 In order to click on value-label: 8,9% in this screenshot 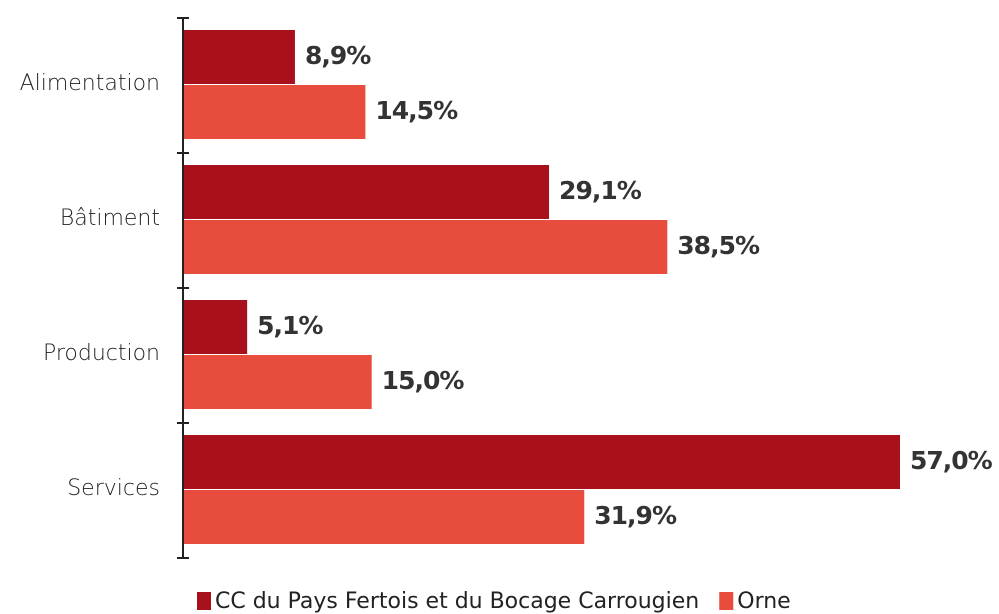, I will do `click(338, 55)`.